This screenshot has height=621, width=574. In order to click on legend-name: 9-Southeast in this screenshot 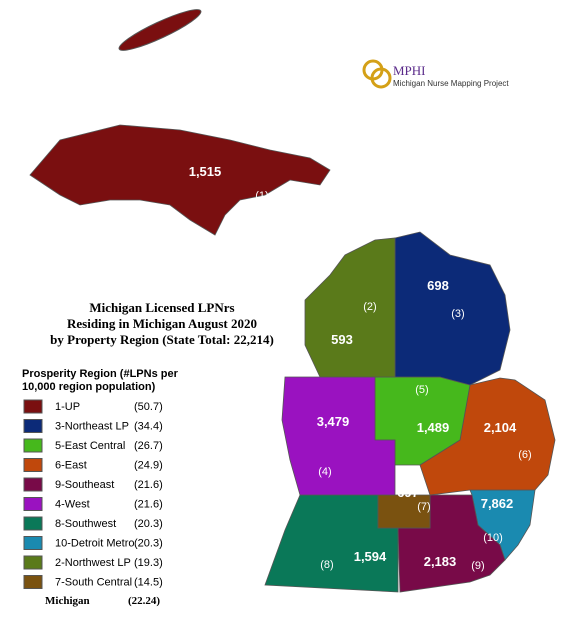, I will do `click(84, 485)`.